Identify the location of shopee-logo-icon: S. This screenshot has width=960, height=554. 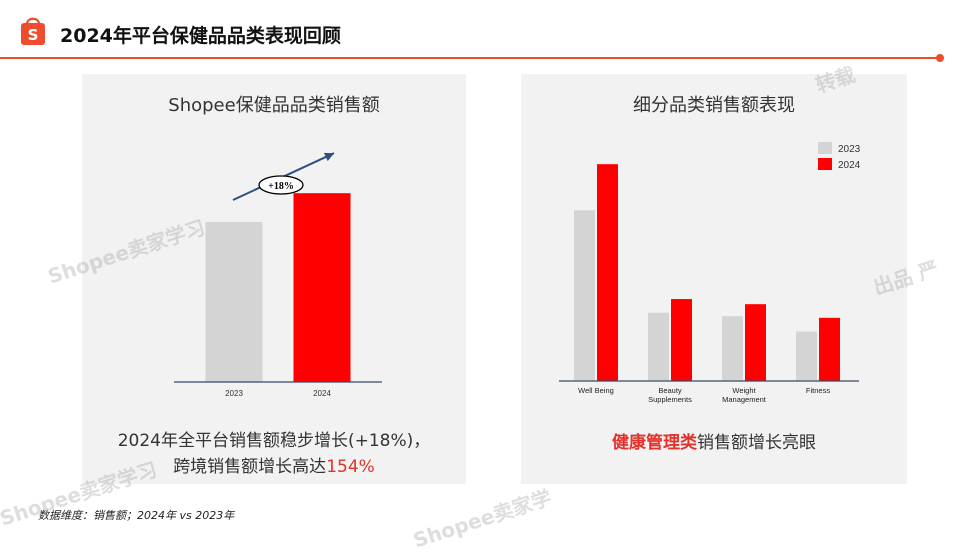
(33, 31).